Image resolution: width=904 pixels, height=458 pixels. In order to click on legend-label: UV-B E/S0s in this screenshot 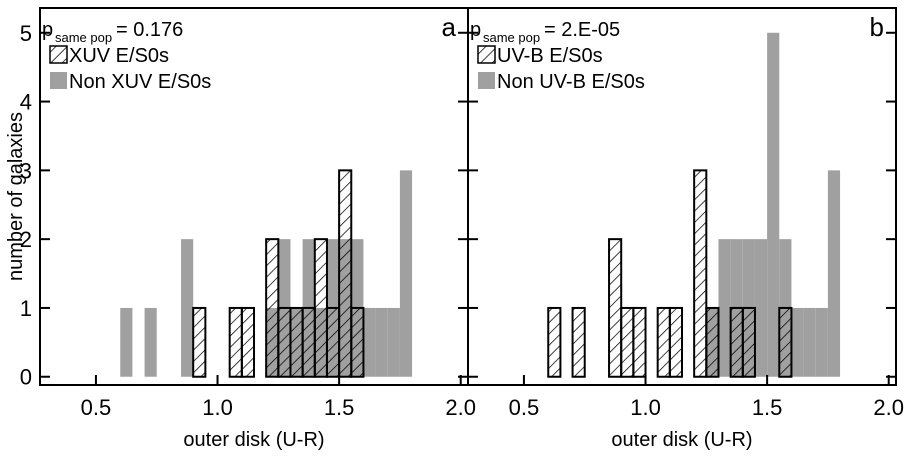, I will do `click(550, 56)`.